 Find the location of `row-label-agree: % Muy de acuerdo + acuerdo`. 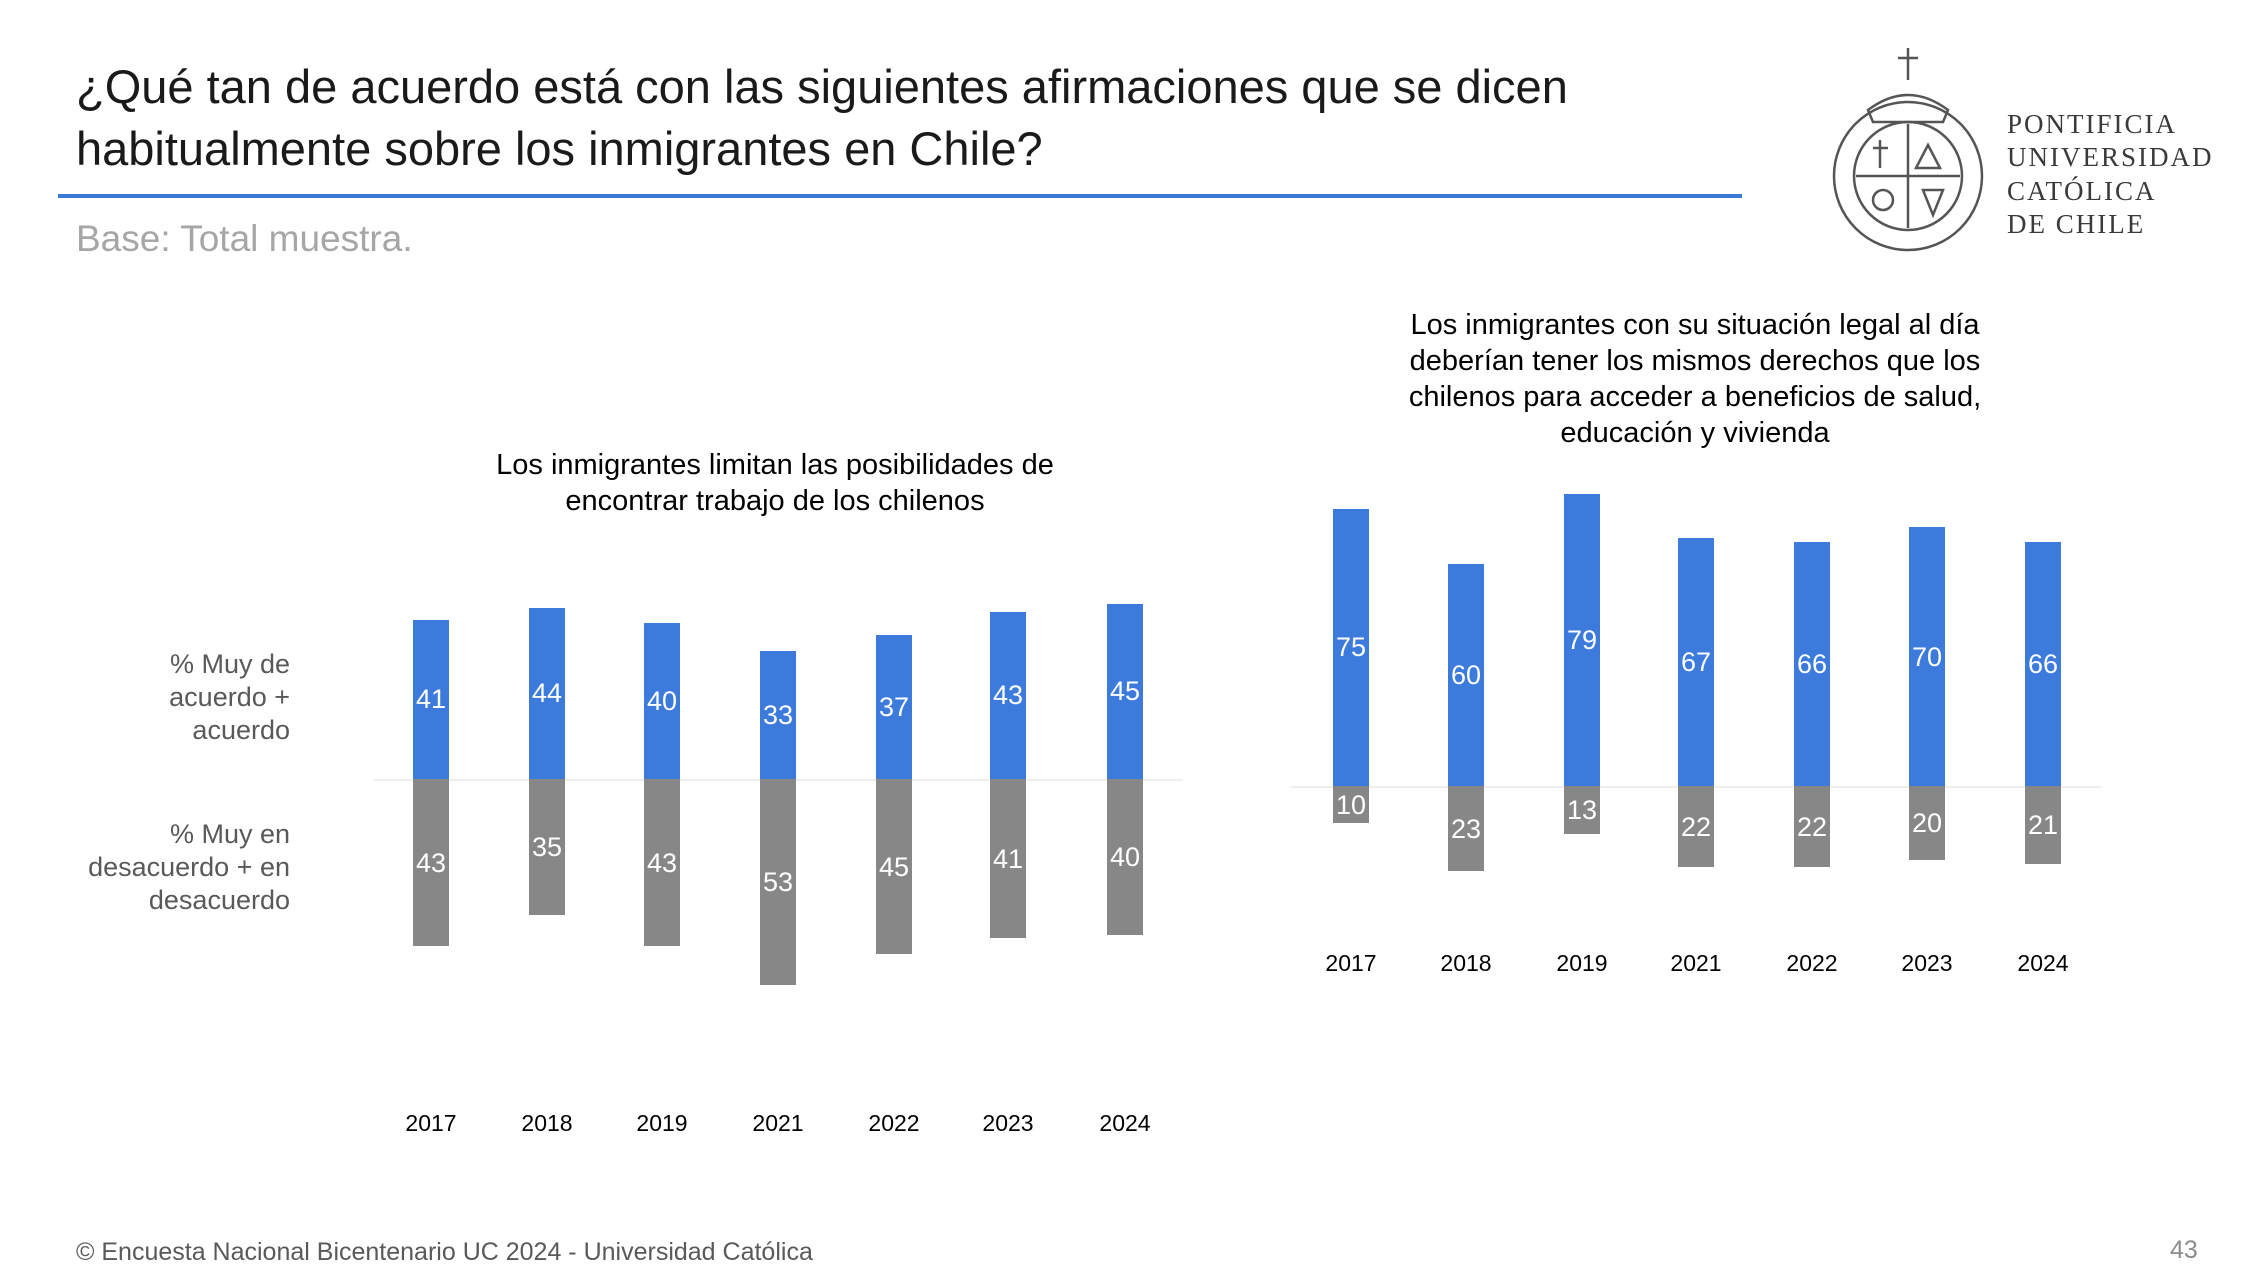

row-label-agree: % Muy de acuerdo + acuerdo is located at coordinates (229, 697).